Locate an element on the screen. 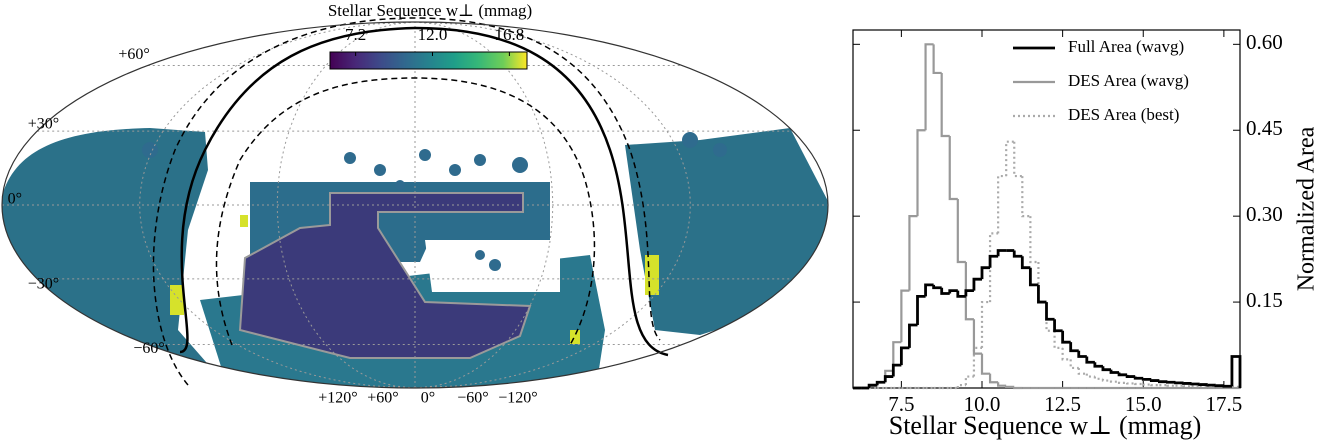 This screenshot has height=447, width=1330. legend-label: Full Area (wavg) is located at coordinates (1126, 46).